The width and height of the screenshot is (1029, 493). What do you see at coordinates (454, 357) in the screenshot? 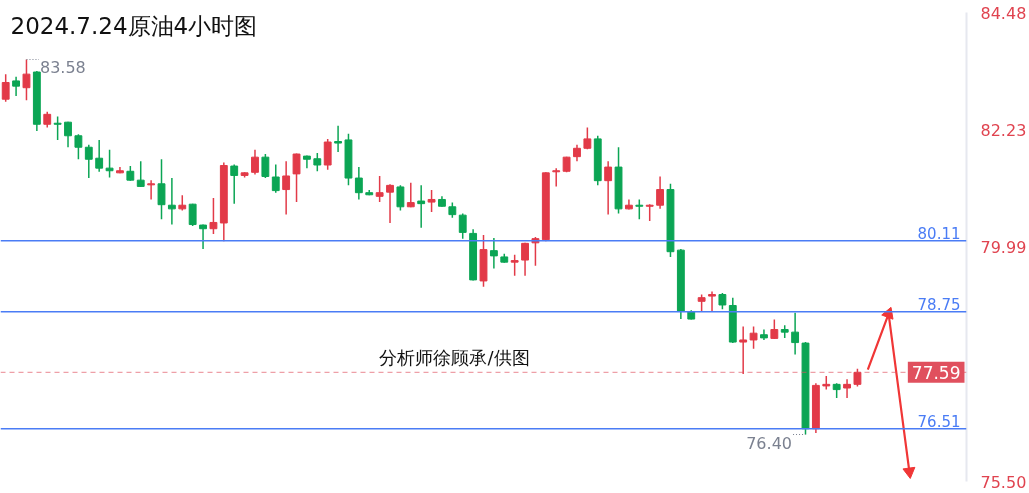
I see `annotation: 分析师徐顾承/供图` at bounding box center [454, 357].